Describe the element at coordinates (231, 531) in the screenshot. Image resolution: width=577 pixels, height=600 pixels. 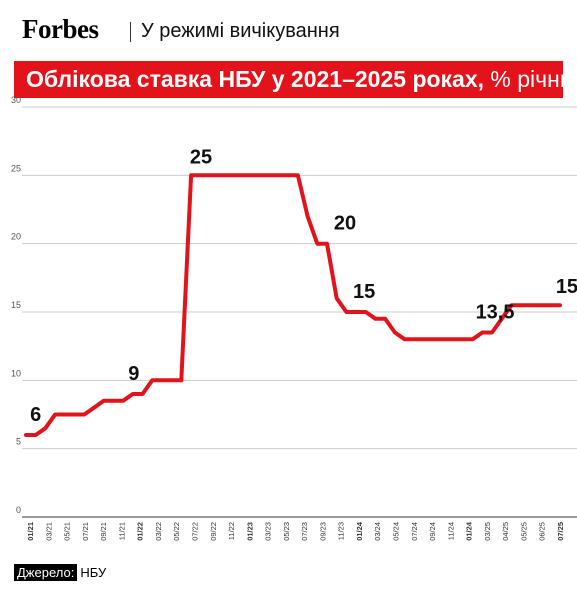
I see `x-tick-label: 11/22` at that location.